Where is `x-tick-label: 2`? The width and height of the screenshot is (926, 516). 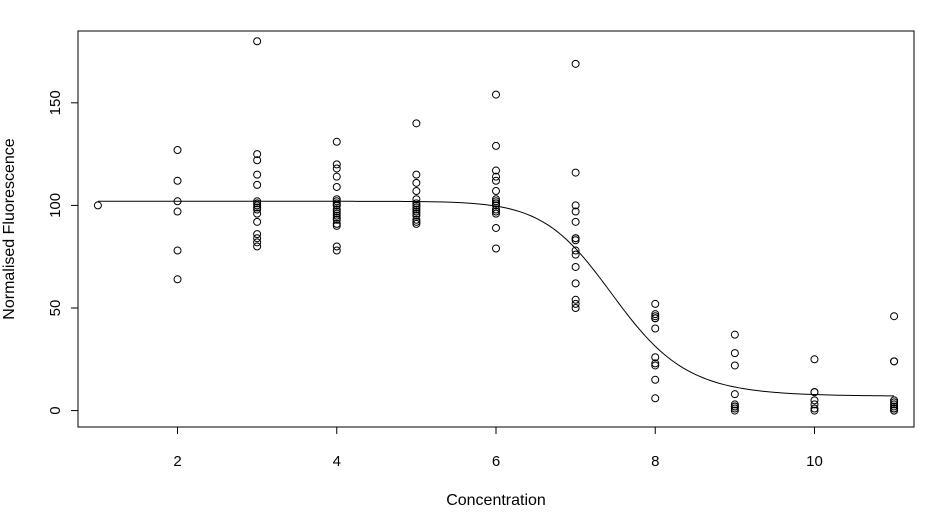 x-tick-label: 2 is located at coordinates (177, 461).